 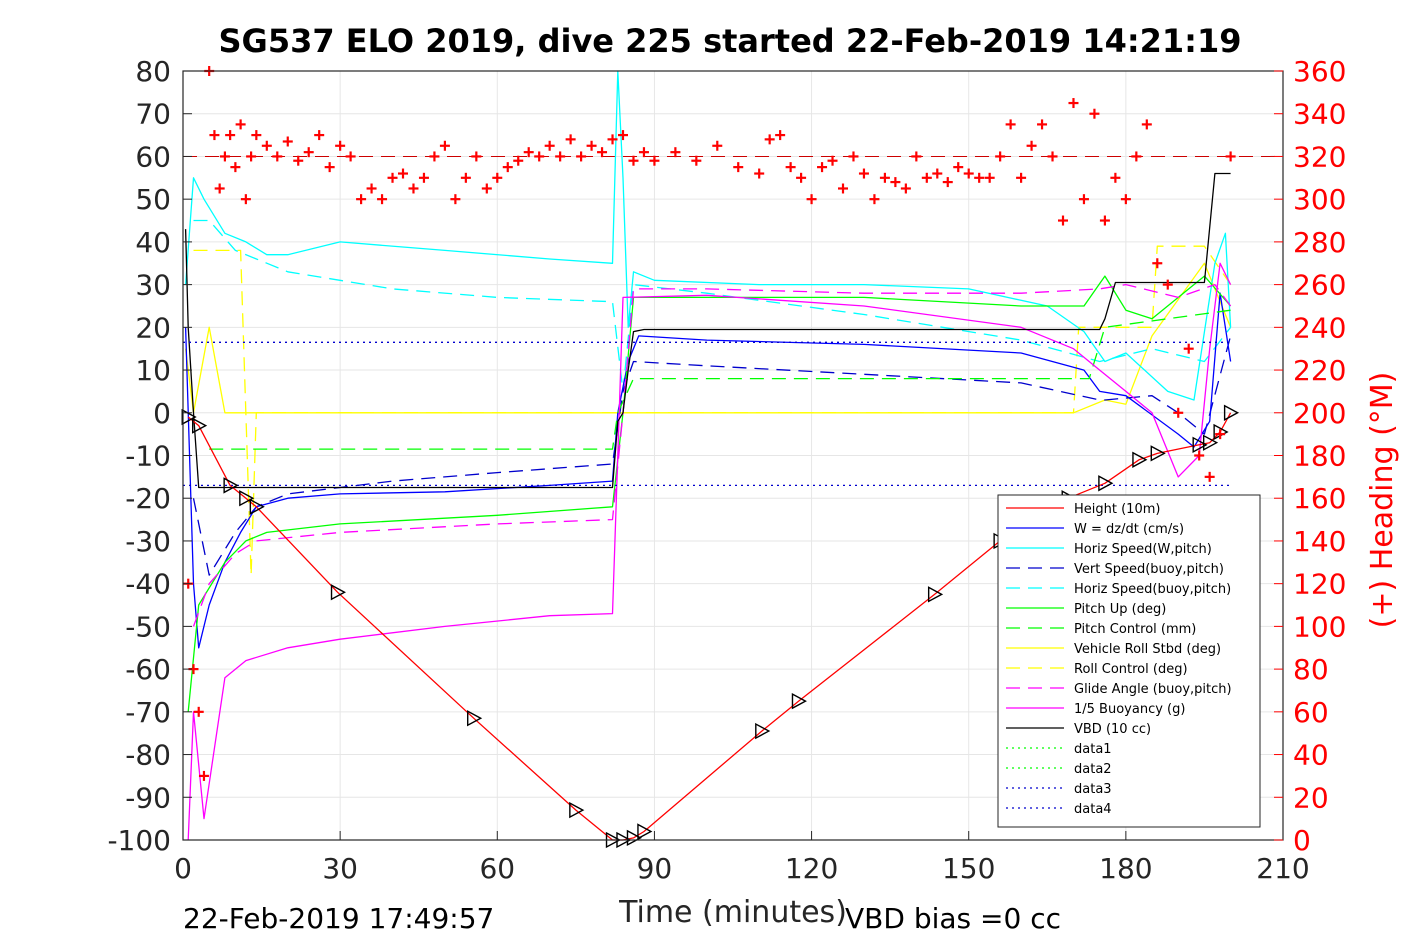 I want to click on series-line, so click(x=712, y=306).